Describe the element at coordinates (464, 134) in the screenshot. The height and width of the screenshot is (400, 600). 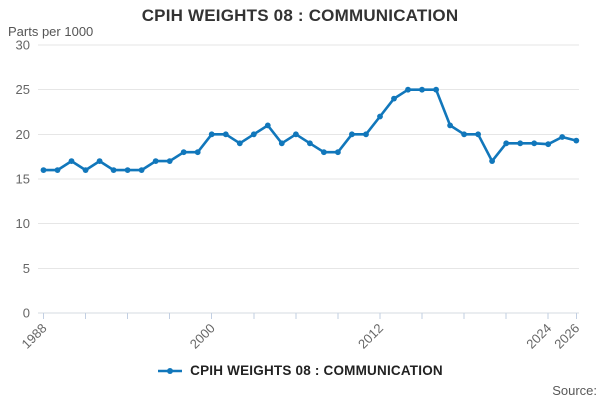
I see `data-point-2018` at that location.